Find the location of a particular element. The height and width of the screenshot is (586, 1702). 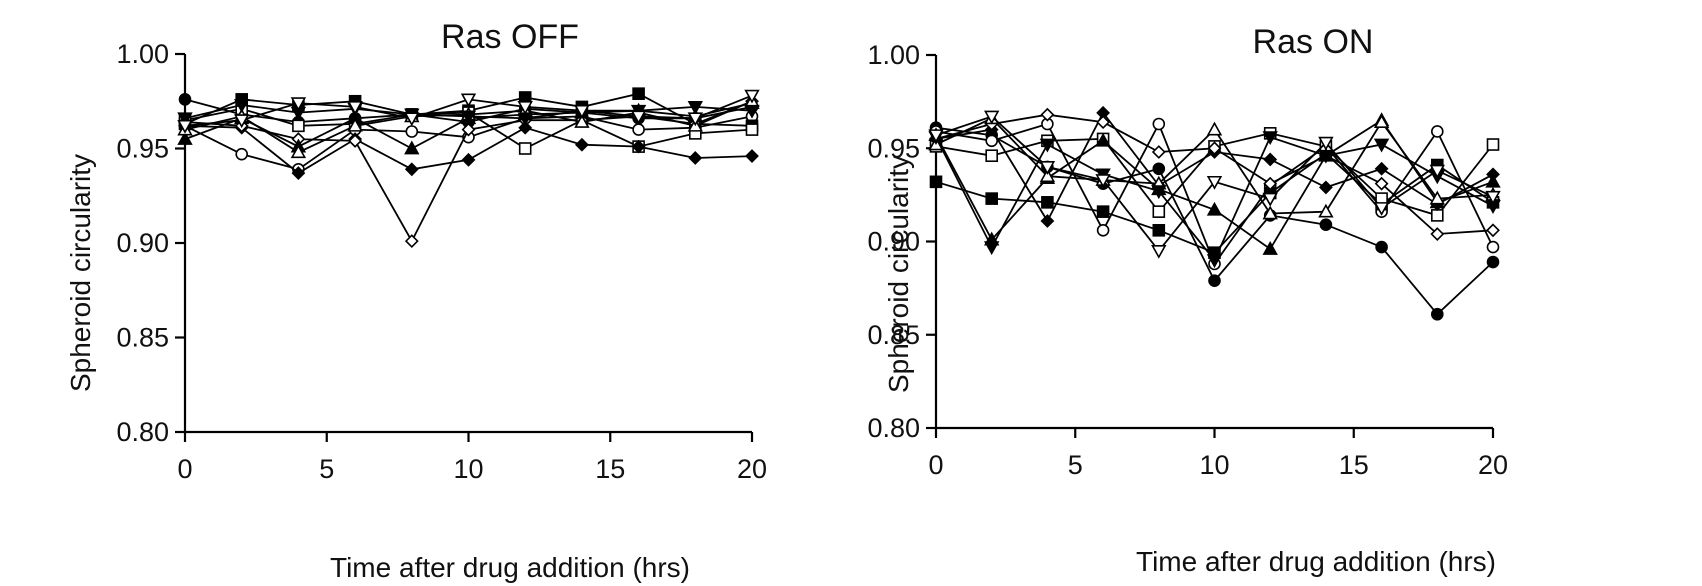

chart-title: Ras ON is located at coordinates (1313, 42).